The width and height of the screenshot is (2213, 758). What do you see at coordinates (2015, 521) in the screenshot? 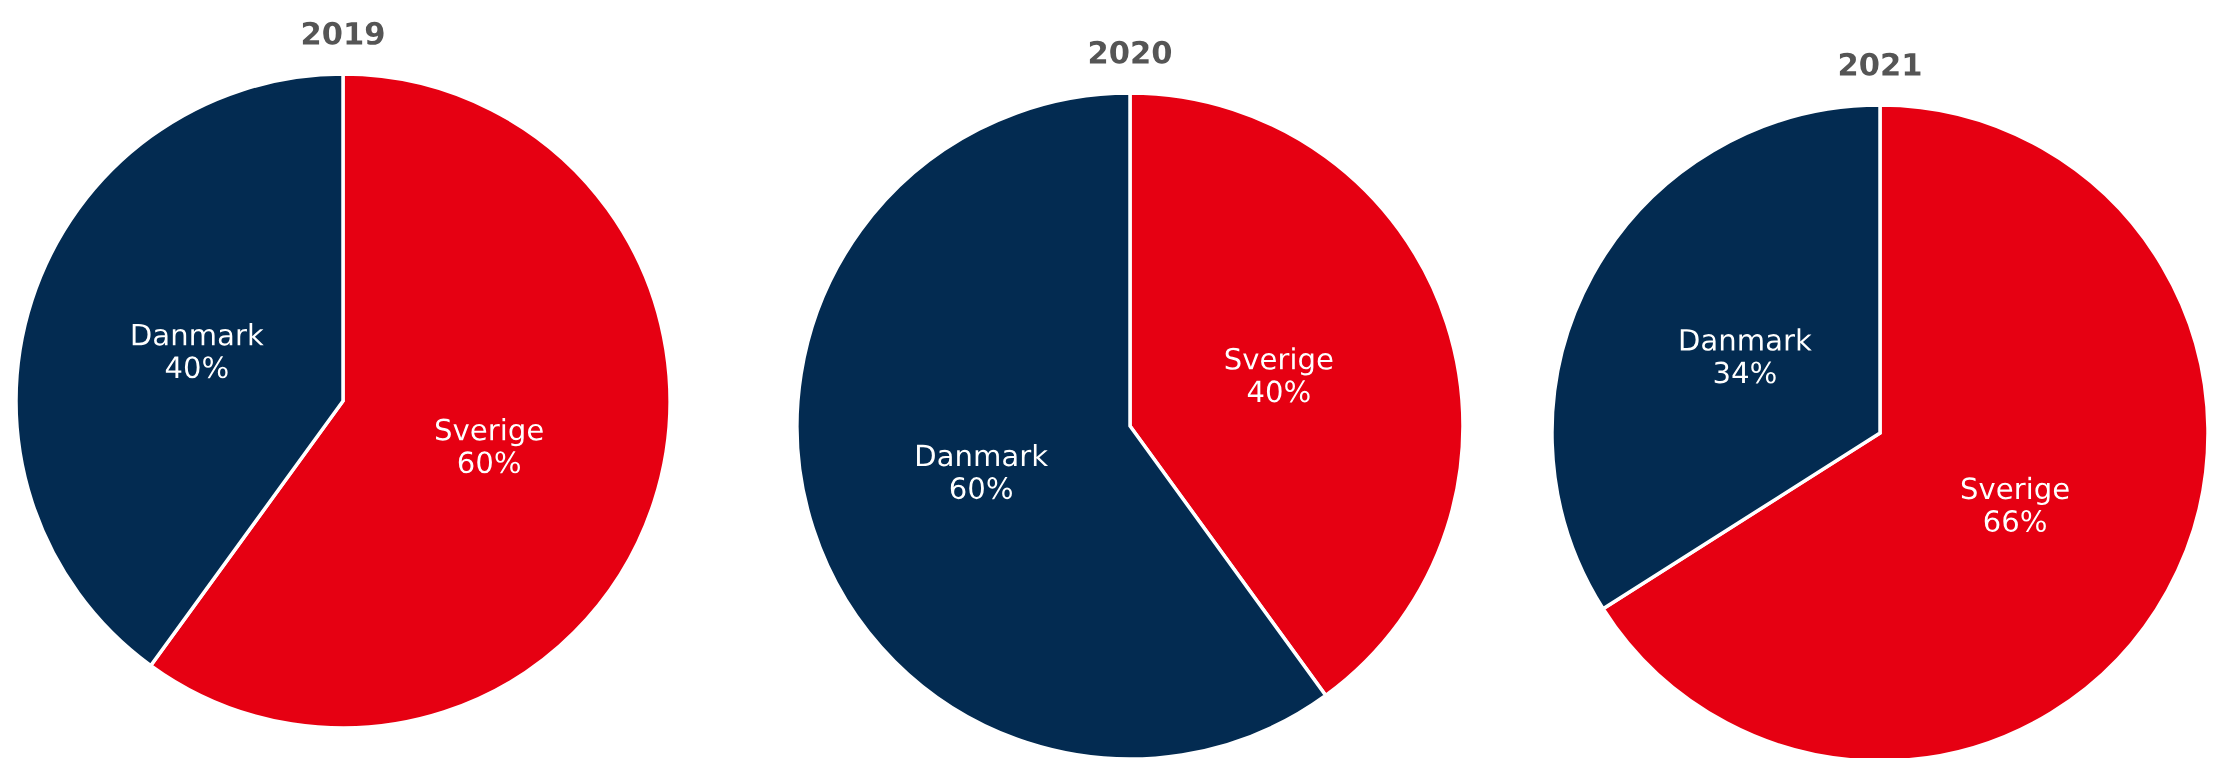
I see `data-label: 66%` at bounding box center [2015, 521].